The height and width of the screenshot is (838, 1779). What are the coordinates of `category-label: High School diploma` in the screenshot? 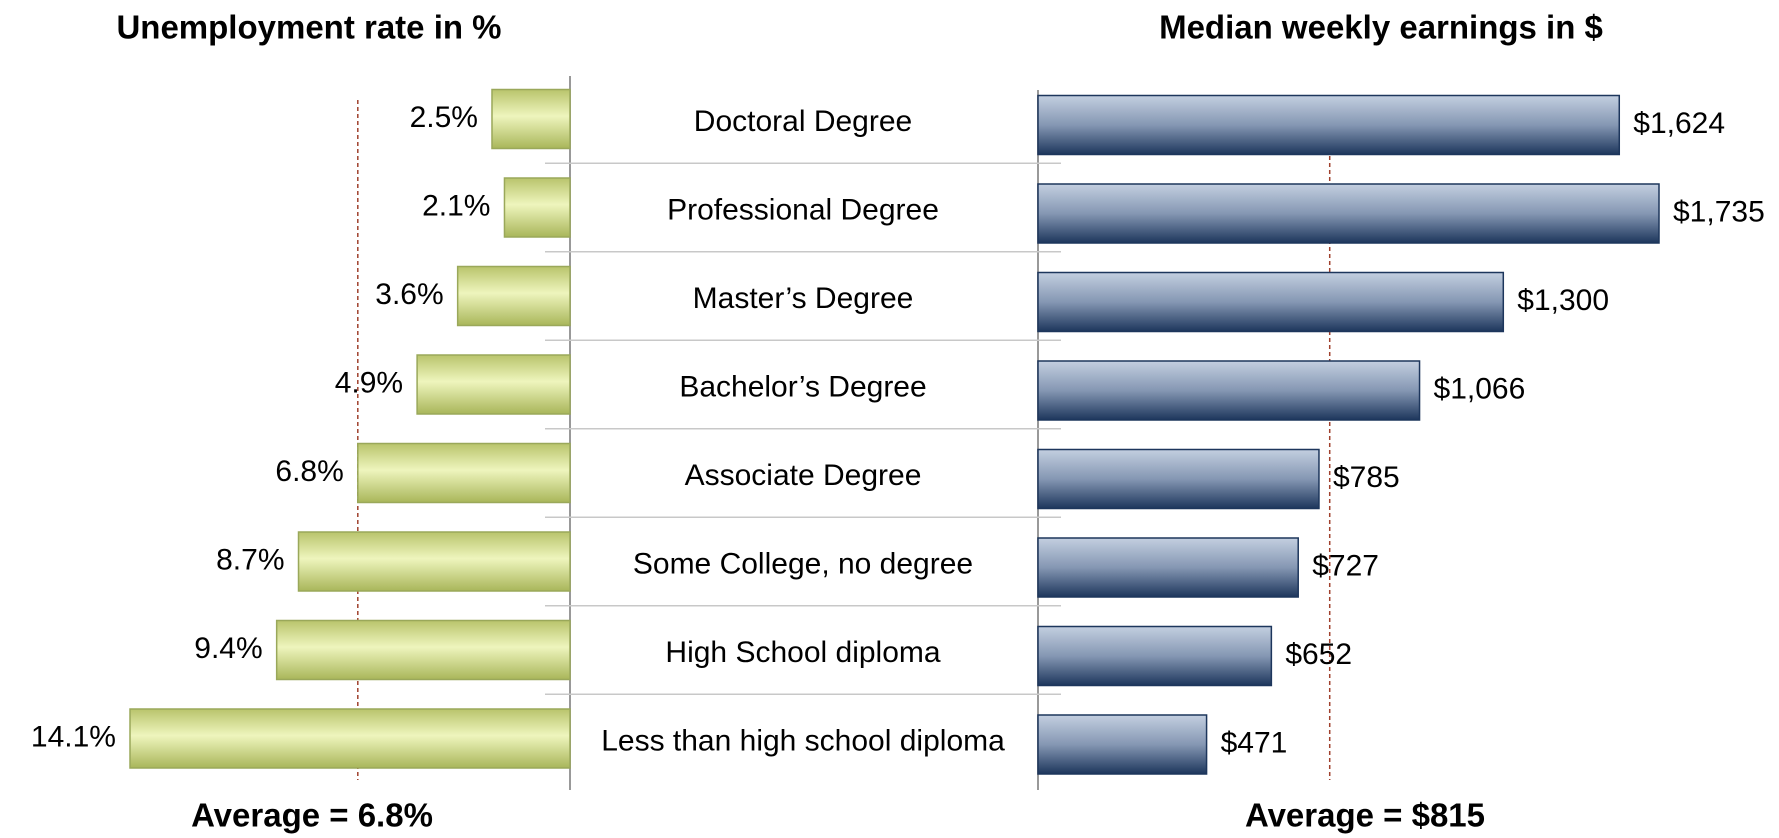 It's located at (802, 652).